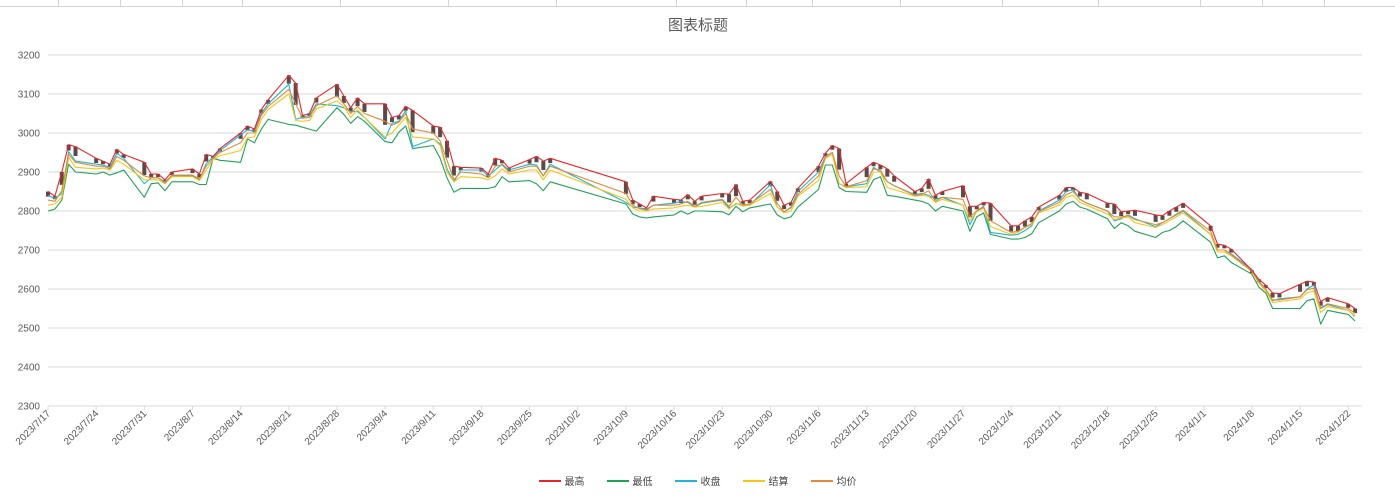 This screenshot has height=500, width=1395. Describe the element at coordinates (629, 480) in the screenshot. I see `legend-item-low: 最低` at that location.